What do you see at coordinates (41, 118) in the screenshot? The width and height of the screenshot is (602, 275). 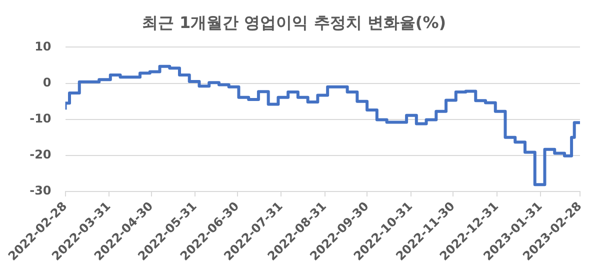 I see `y-tick-label: -10` at bounding box center [41, 118].